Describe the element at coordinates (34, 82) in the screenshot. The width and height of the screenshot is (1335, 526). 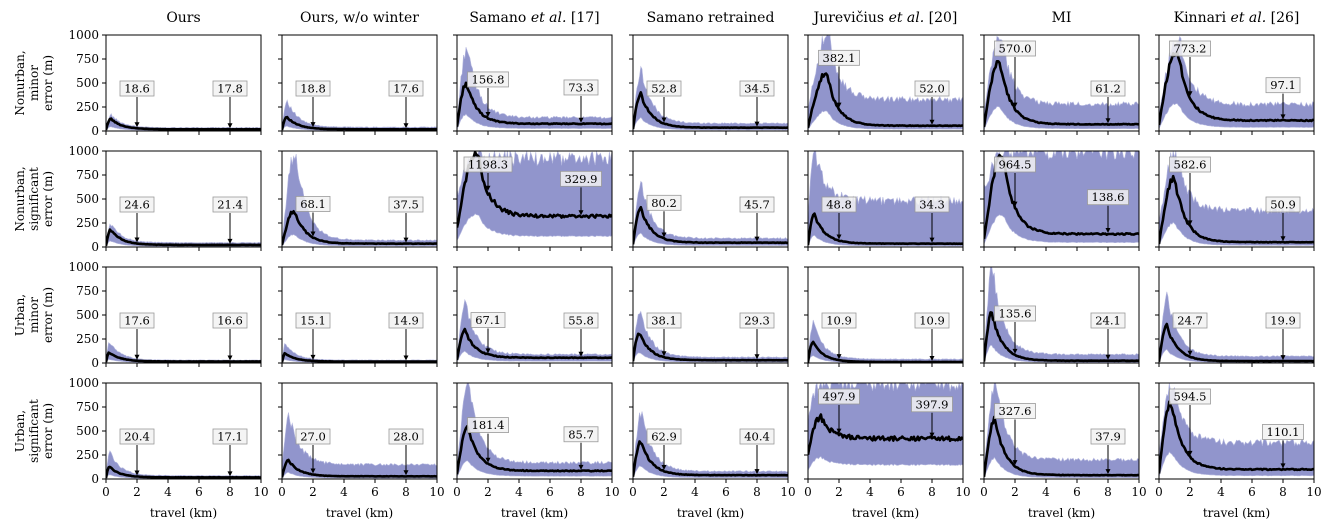
I see `row-label: Nonurban, minor error (m)` at that location.